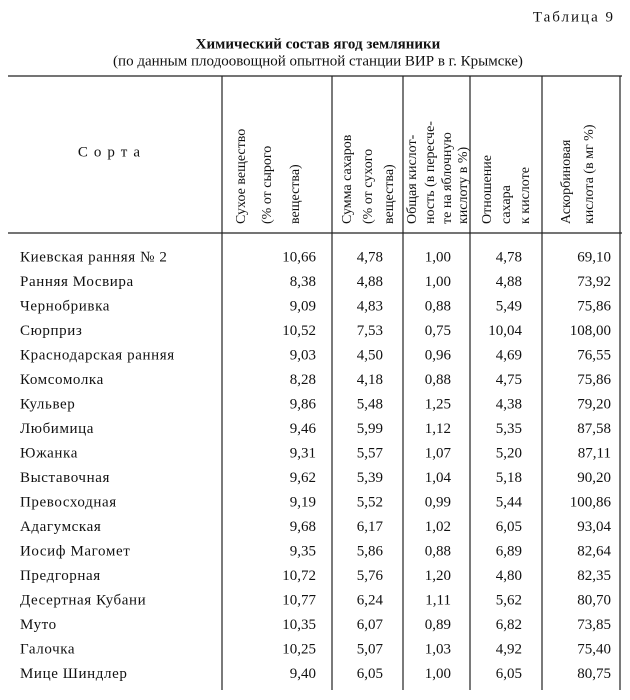  Describe the element at coordinates (347, 179) in the screenshot. I see `column-header: Сумма сахаров` at that location.